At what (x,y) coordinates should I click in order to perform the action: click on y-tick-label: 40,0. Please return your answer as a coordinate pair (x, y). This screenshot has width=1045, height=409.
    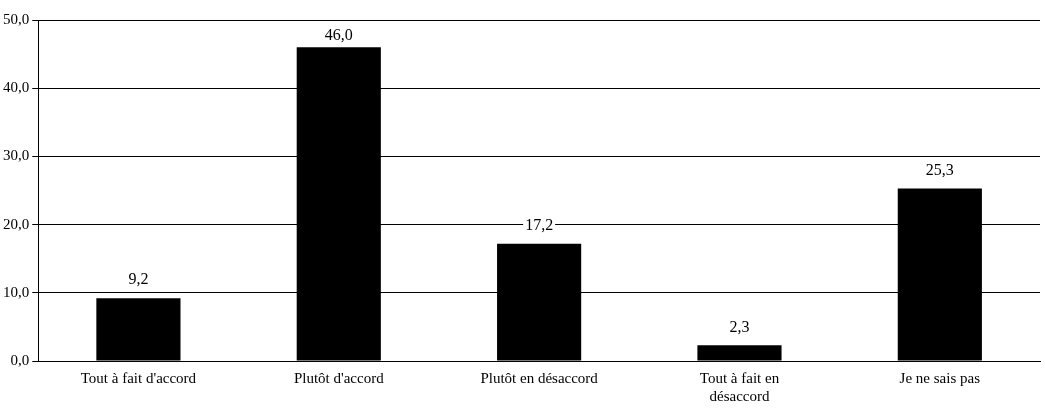
    Looking at the image, I should click on (16, 87).